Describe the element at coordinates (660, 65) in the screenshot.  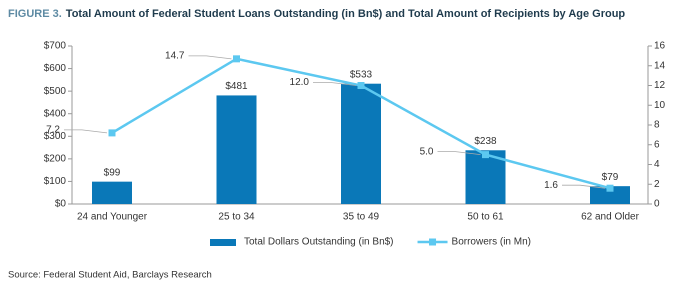
I see `y2-tick-label: 14` at that location.